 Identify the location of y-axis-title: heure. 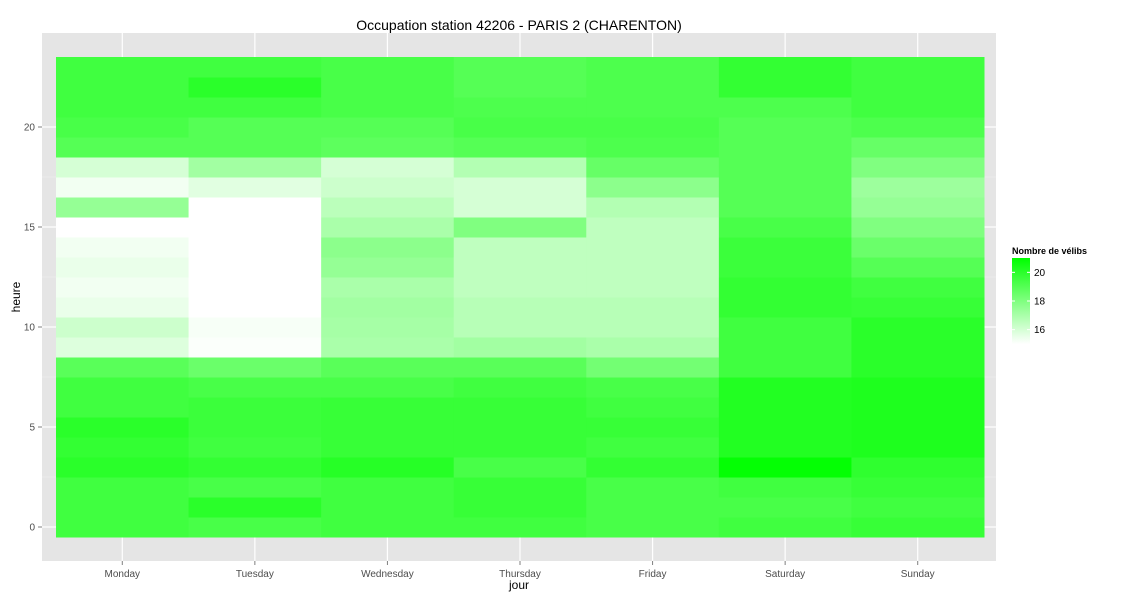
(16, 296).